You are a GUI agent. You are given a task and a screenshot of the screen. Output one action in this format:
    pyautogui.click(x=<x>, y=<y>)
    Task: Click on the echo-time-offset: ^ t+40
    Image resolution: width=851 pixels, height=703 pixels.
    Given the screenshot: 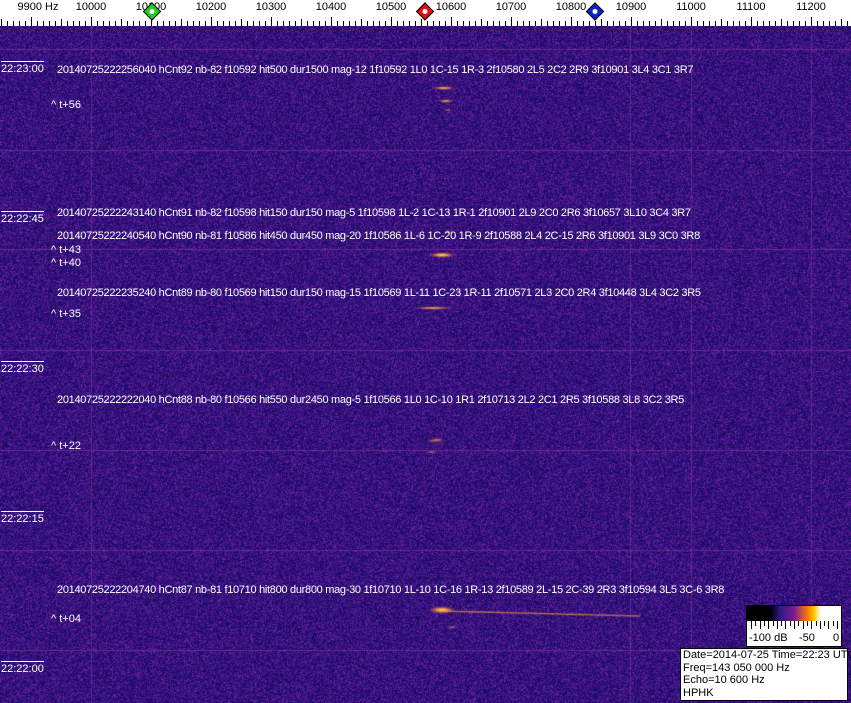 What is the action you would take?
    pyautogui.click(x=66, y=263)
    